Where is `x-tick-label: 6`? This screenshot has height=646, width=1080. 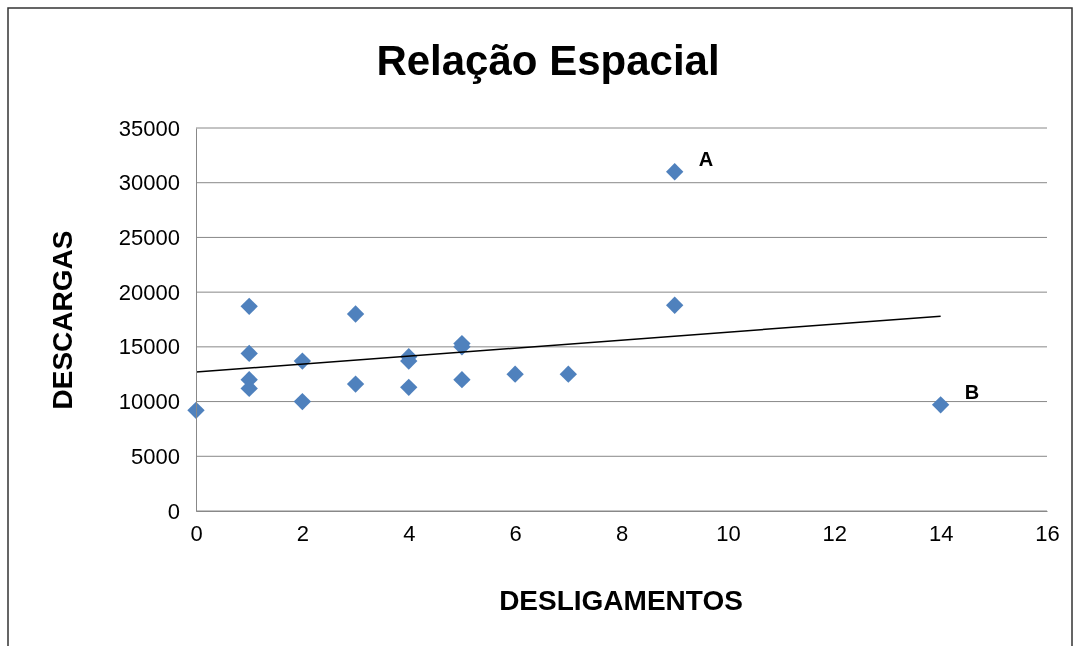 x-tick-label: 6 is located at coordinates (515, 533).